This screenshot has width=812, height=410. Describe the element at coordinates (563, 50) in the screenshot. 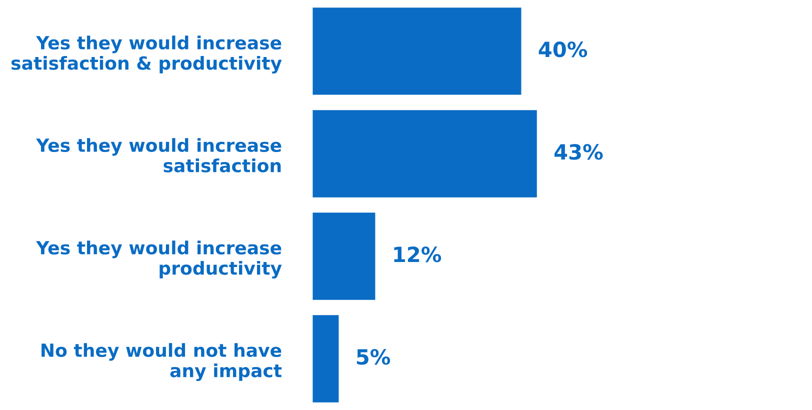

I see `data-label: 40%` at that location.